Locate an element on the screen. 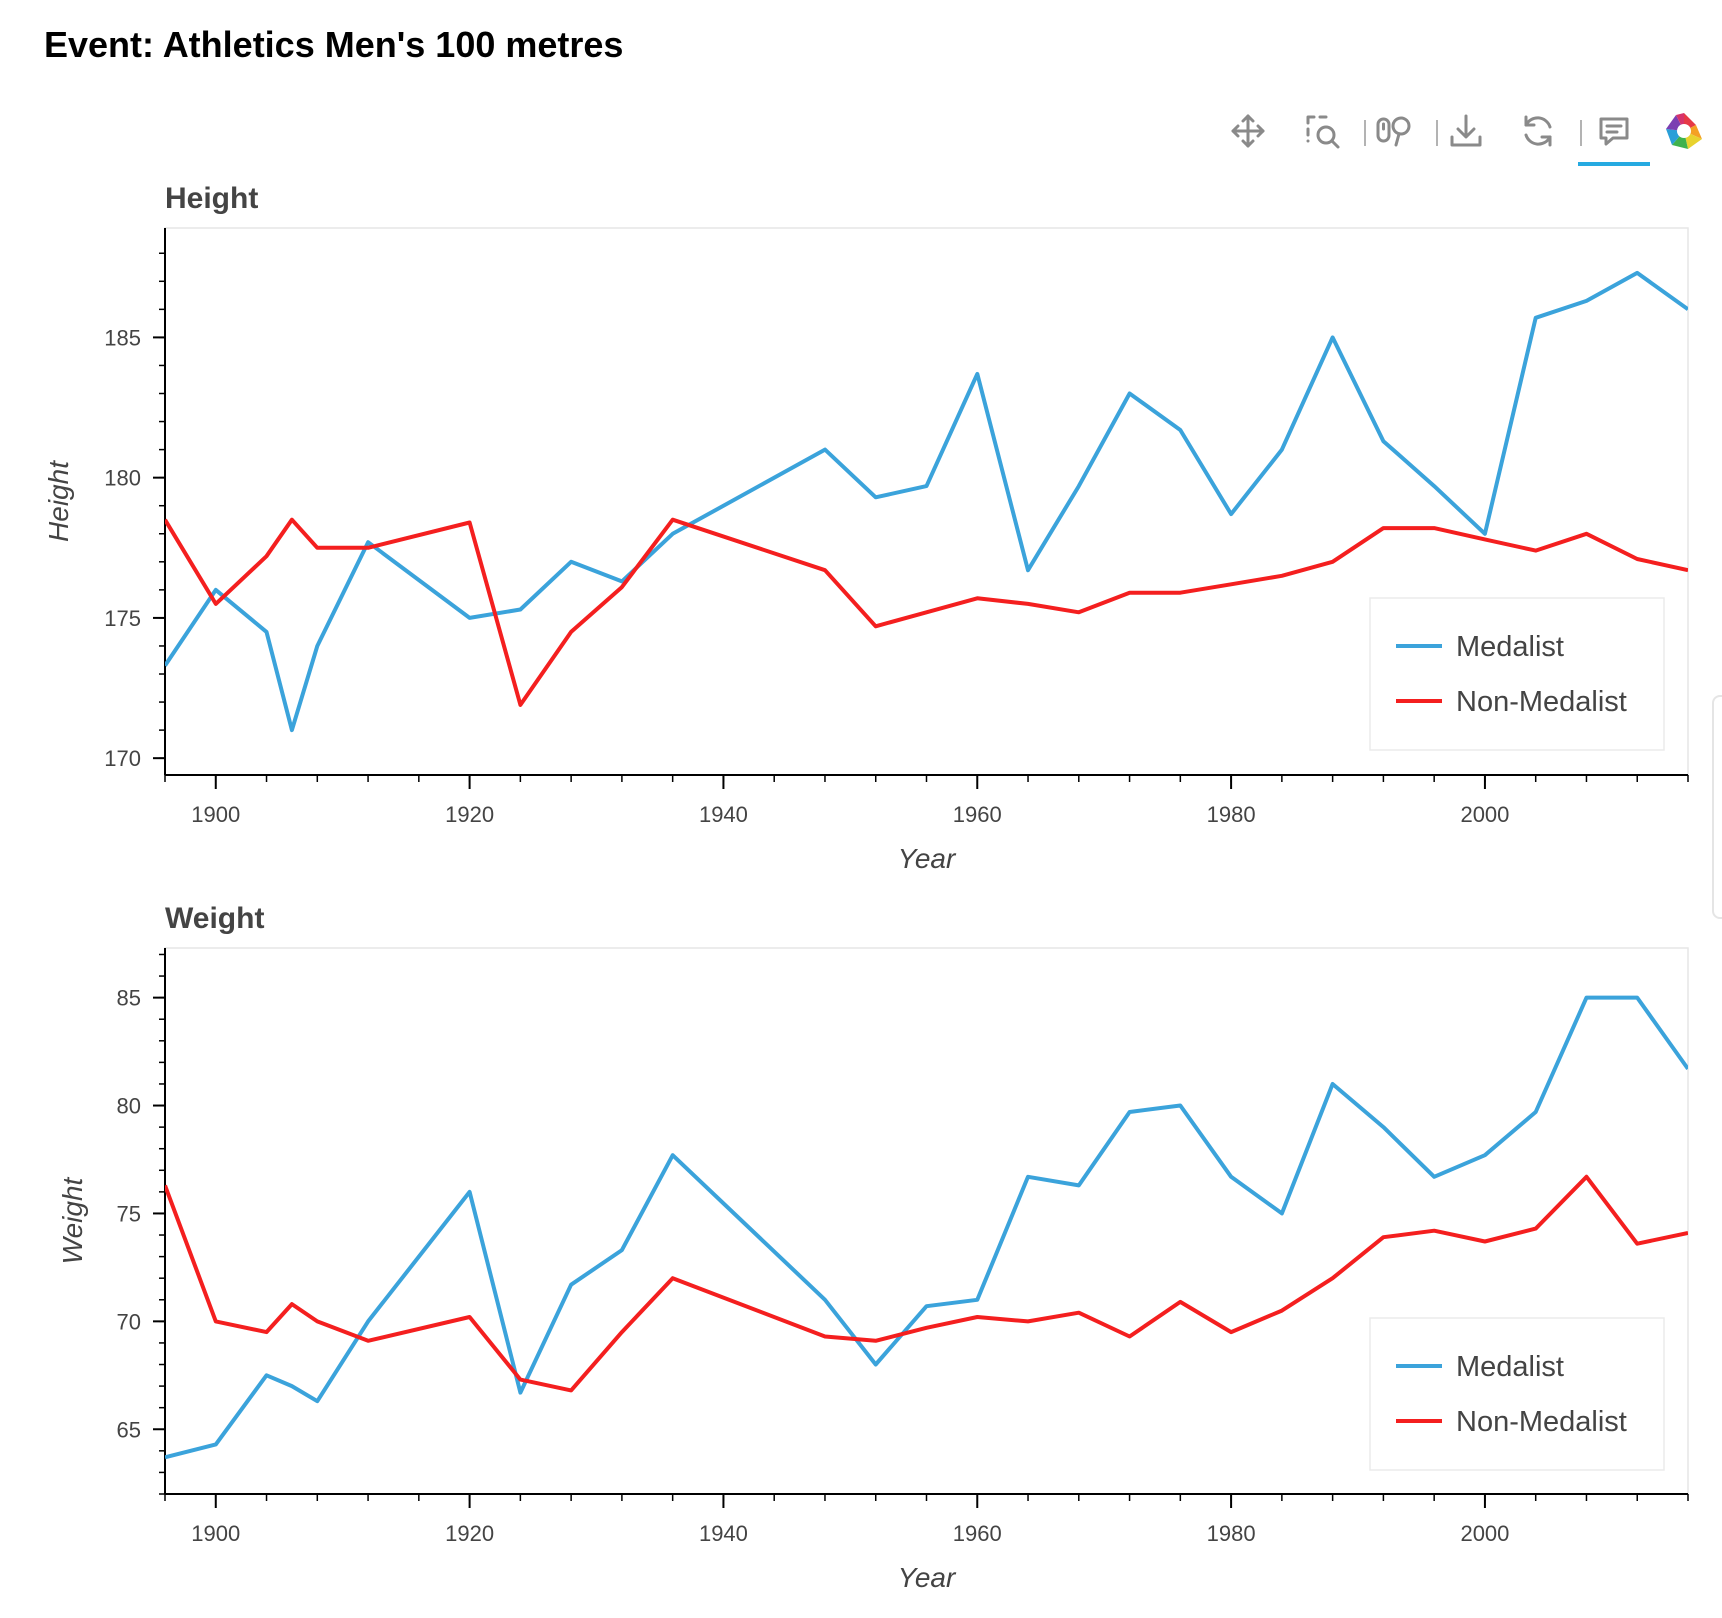  y-tick-label: 185 is located at coordinates (122, 337).